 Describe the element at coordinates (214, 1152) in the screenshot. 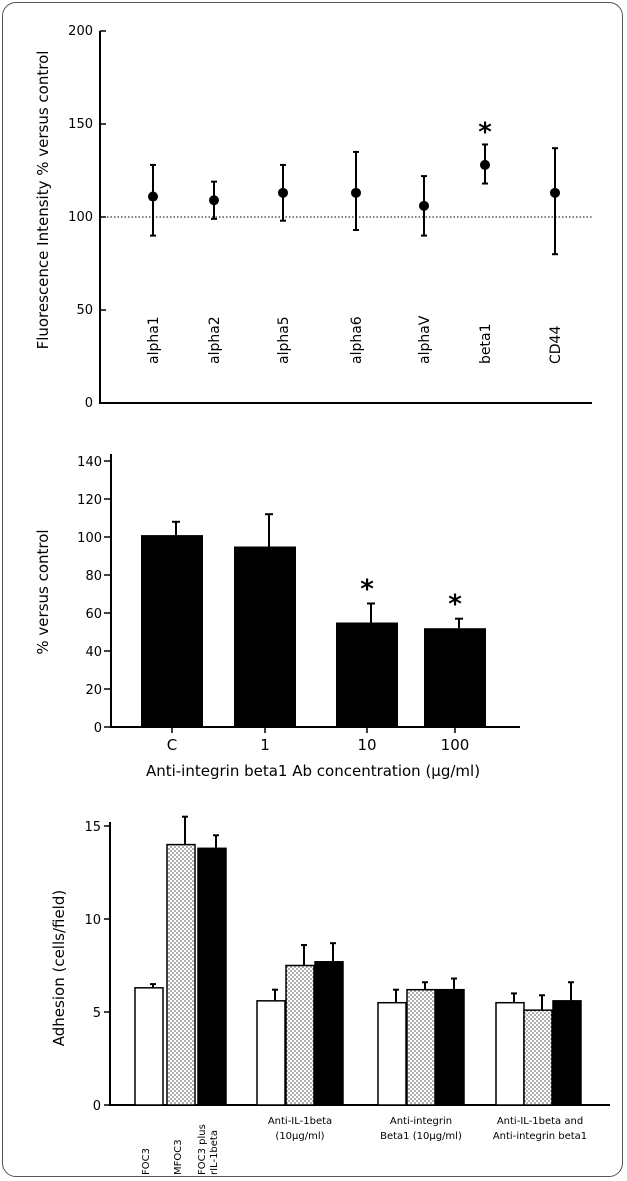

I see `p3-group-label: rIL-1beta` at that location.